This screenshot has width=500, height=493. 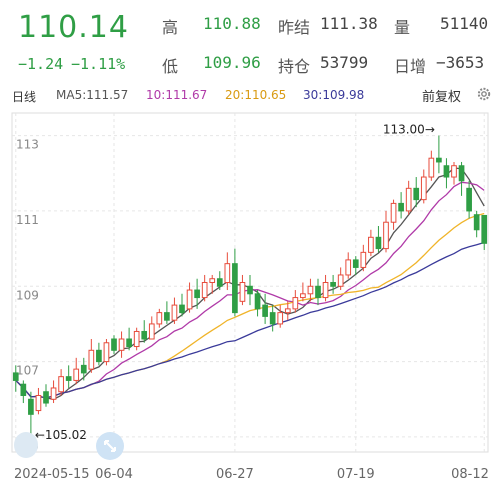 What do you see at coordinates (27, 220) in the screenshot?
I see `y-tick-label: 111` at bounding box center [27, 220].